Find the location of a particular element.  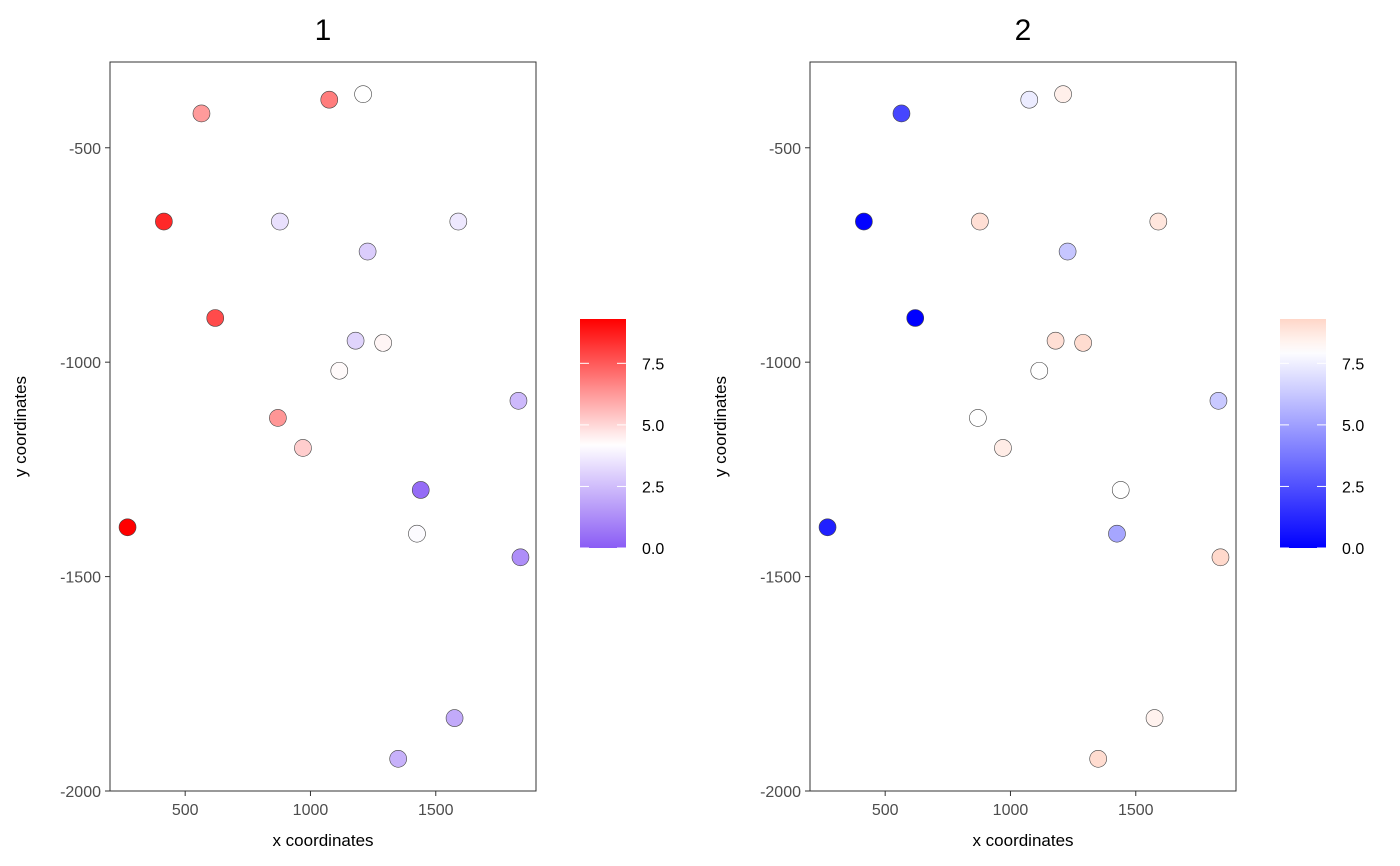

panel-title: 1 is located at coordinates (323, 30).